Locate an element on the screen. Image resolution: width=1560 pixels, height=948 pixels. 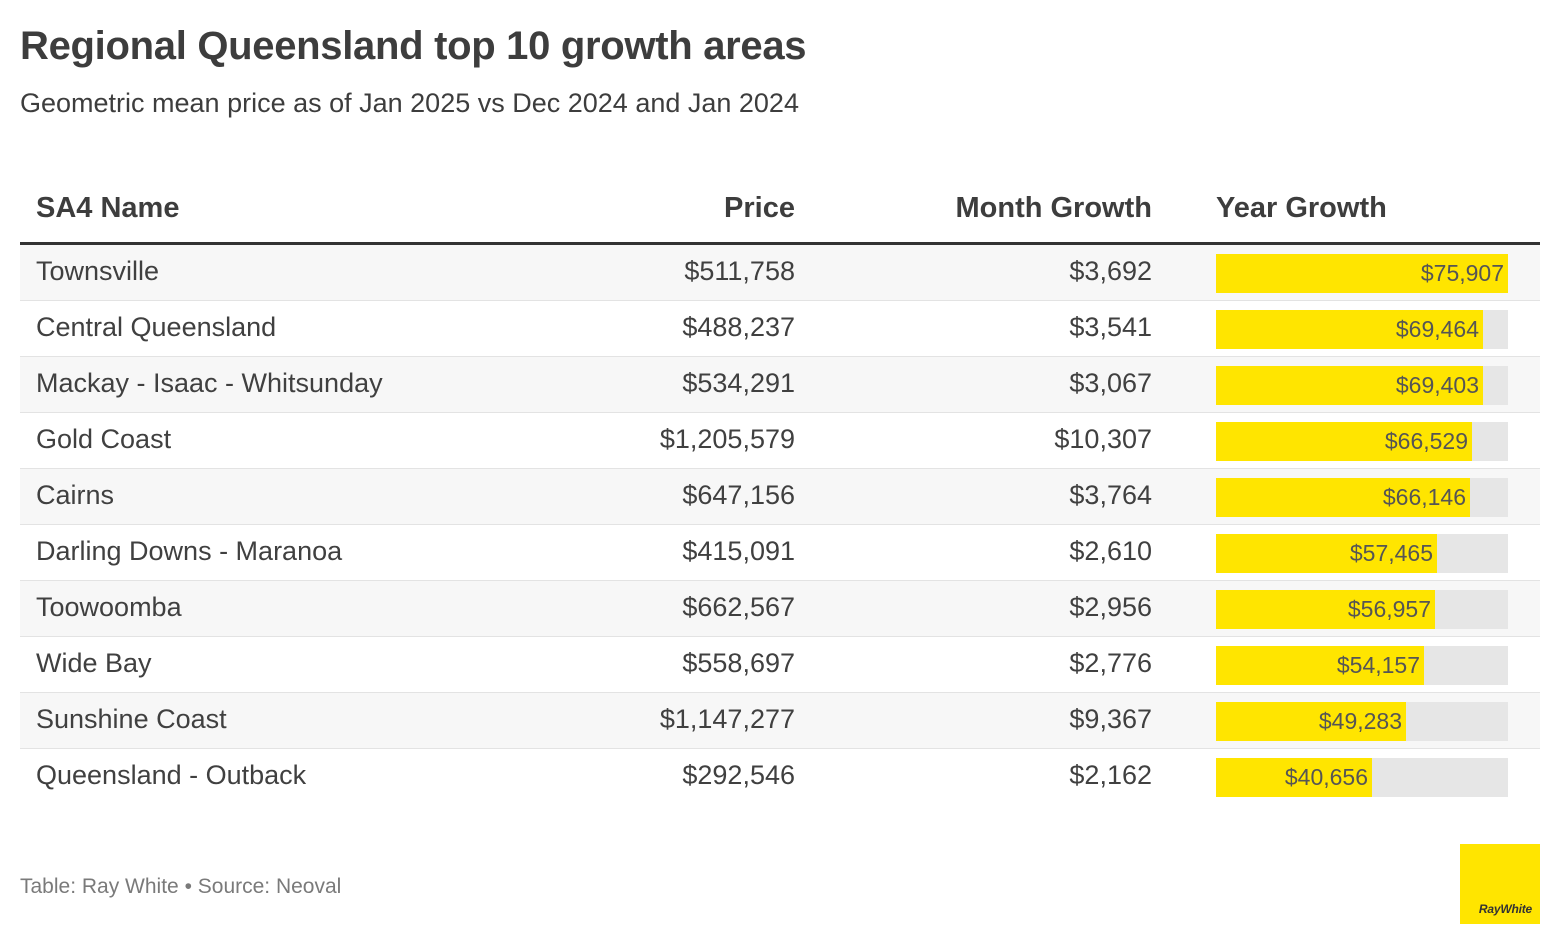
table-row: Wide Bay $558,697 $2,776 $54,157 is located at coordinates (780, 665).